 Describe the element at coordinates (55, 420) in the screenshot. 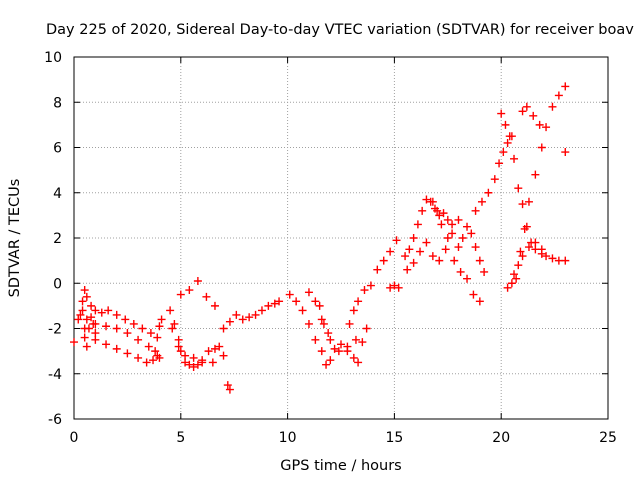

I see `y-tick-label: -6` at that location.